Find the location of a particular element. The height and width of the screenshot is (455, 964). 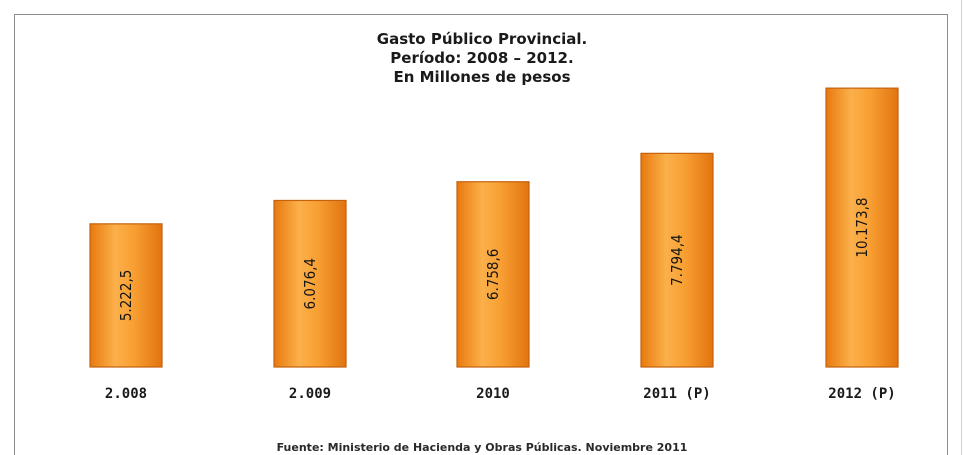

x-tick-label-2: 2.009 is located at coordinates (310, 394).